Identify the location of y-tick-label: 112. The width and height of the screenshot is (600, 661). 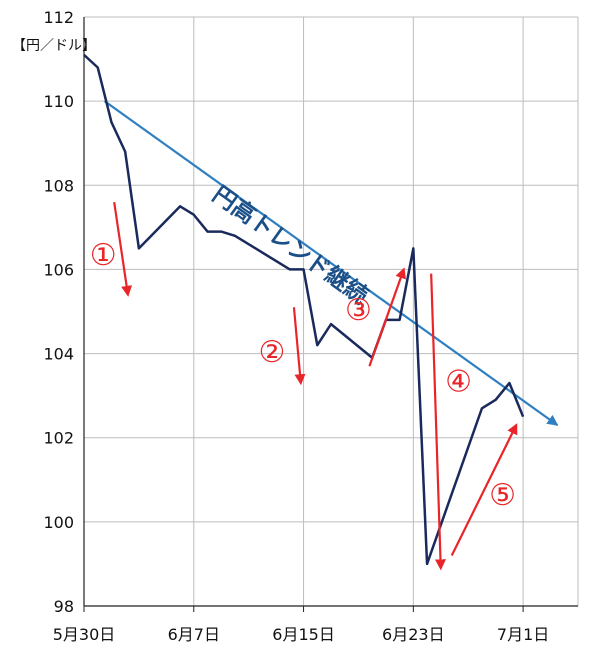
(58, 17).